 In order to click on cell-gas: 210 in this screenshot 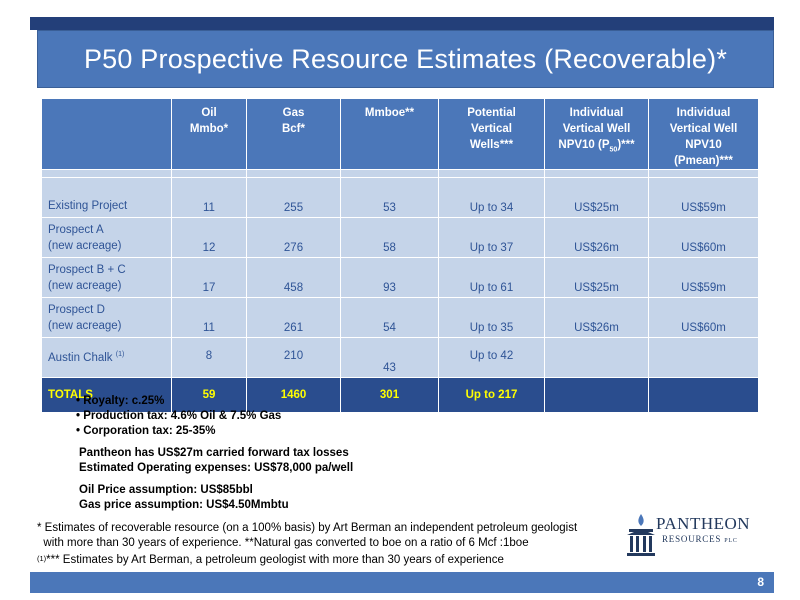, I will do `click(293, 357)`.